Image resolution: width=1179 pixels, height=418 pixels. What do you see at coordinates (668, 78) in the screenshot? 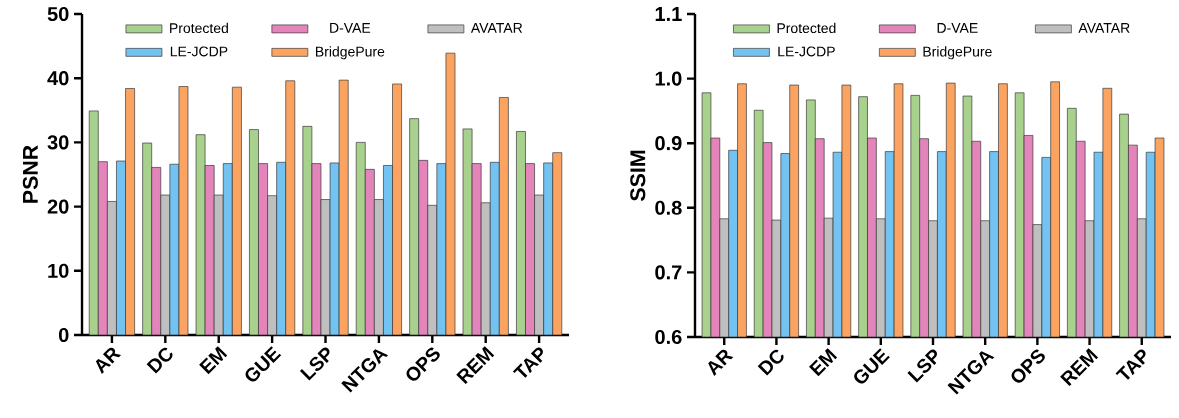
I see `y-tick-label: 1.0` at bounding box center [668, 78].